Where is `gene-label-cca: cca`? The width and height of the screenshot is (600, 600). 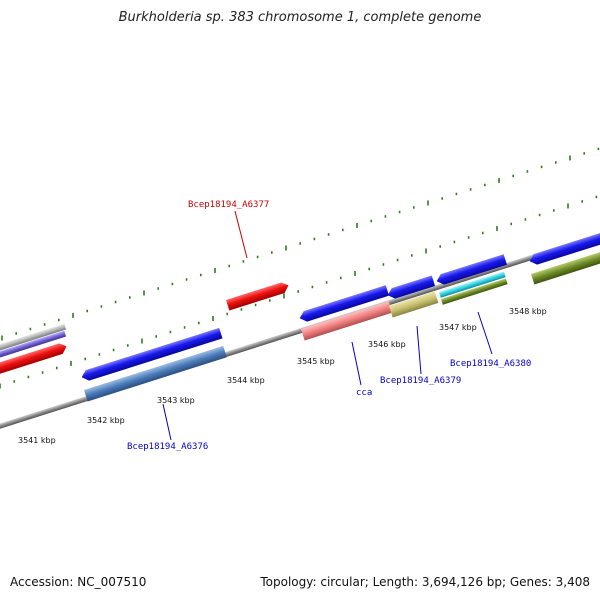 gene-label-cca: cca is located at coordinates (364, 393).